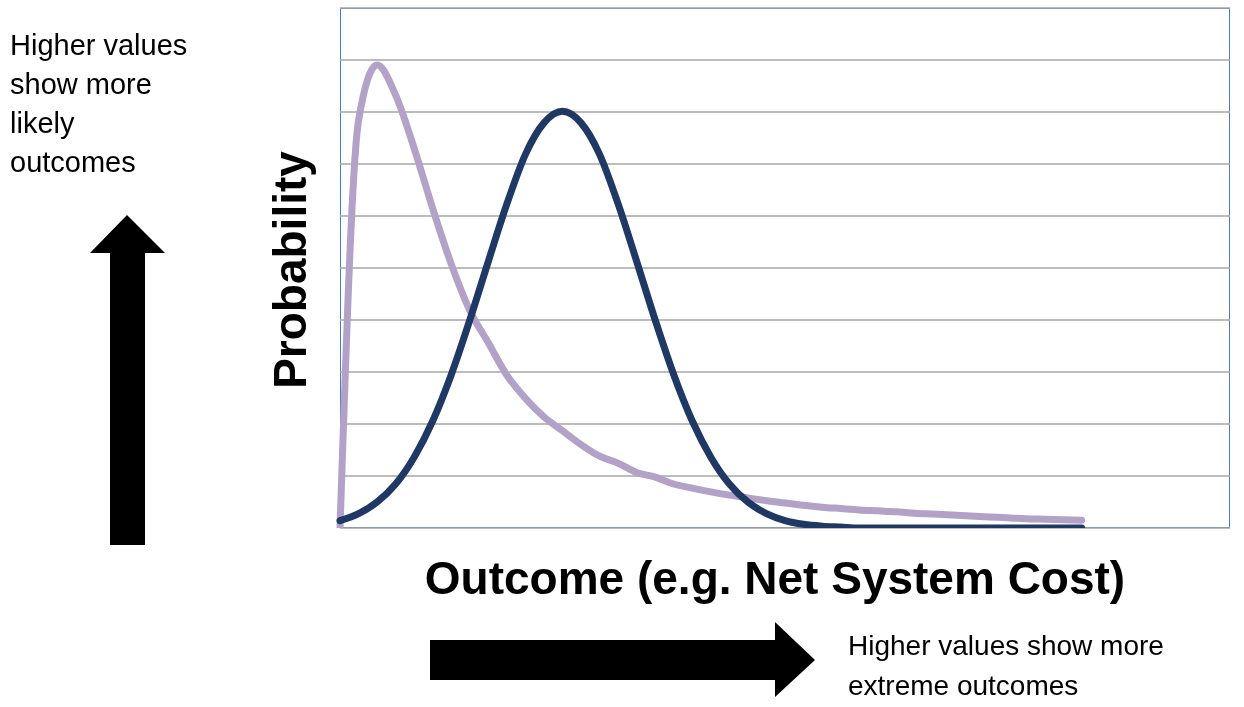 This screenshot has width=1244, height=707. Describe the element at coordinates (290, 270) in the screenshot. I see `y-axis-title: Probability` at that location.